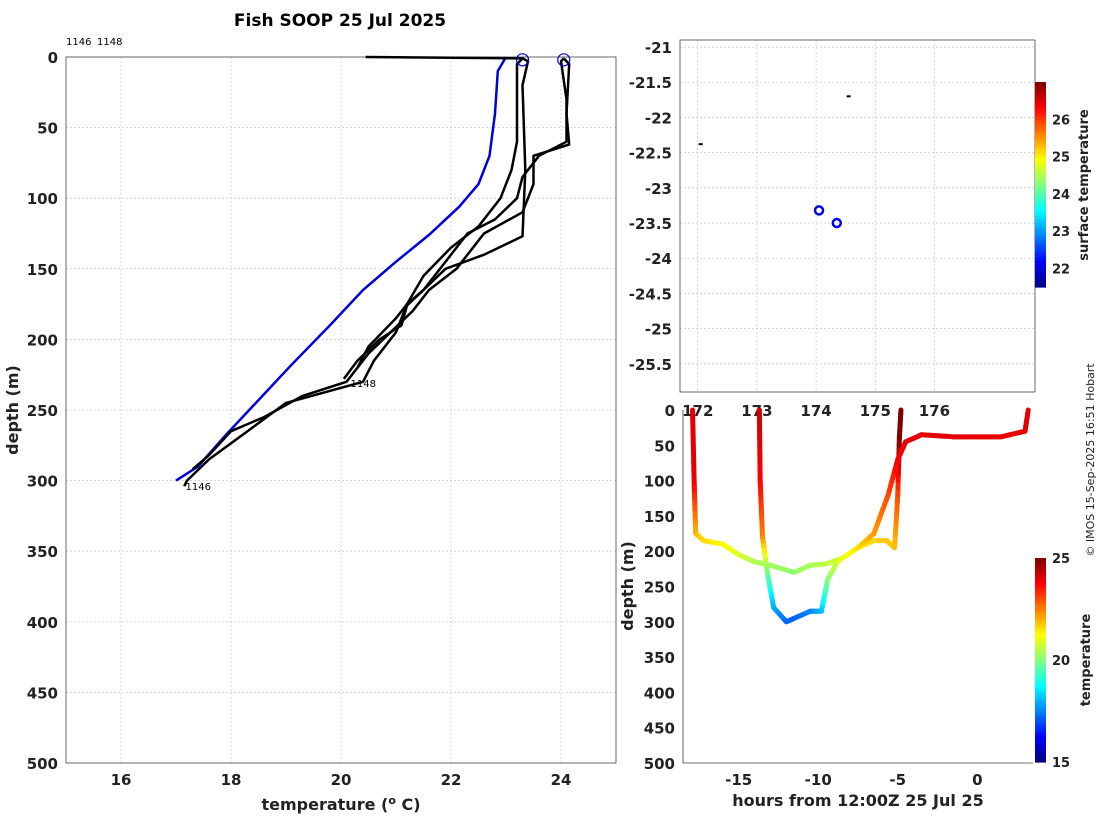  What do you see at coordinates (664, 446) in the screenshot?
I see `time-depth-y-tick-label: 50` at bounding box center [664, 446].